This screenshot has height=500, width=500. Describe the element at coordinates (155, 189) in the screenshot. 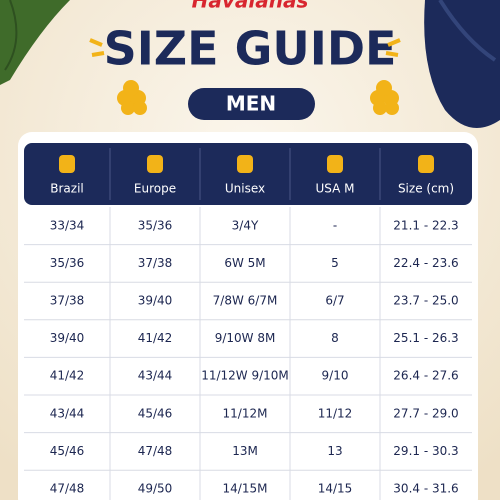

I see `column-header: Europe` at that location.